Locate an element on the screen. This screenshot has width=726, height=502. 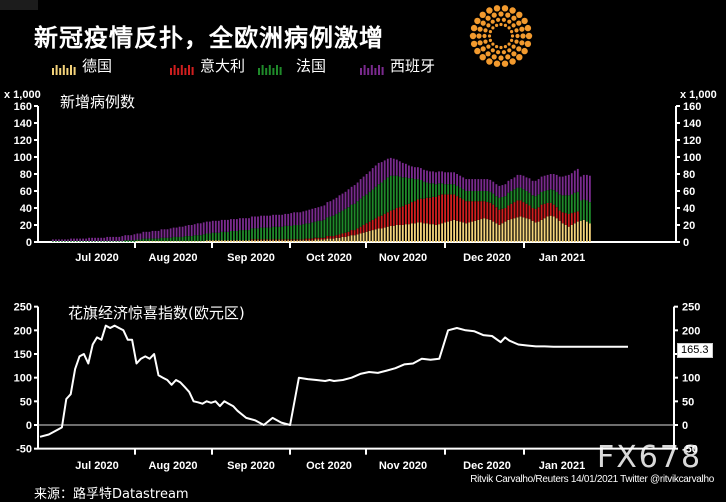
watermark: FX678 is located at coordinates (650, 457).